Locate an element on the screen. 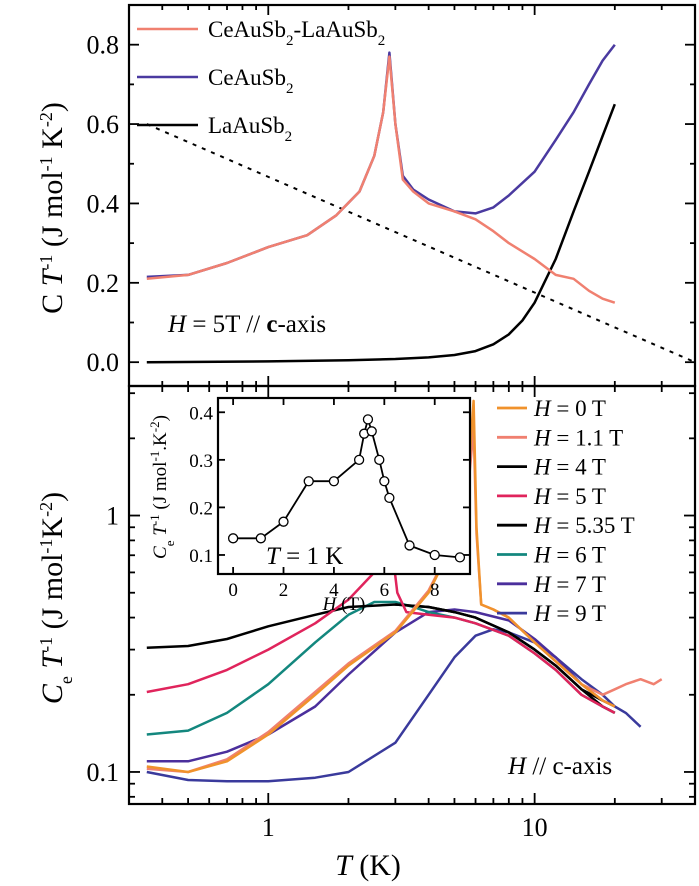  x-tick-label: 1 is located at coordinates (268, 827).